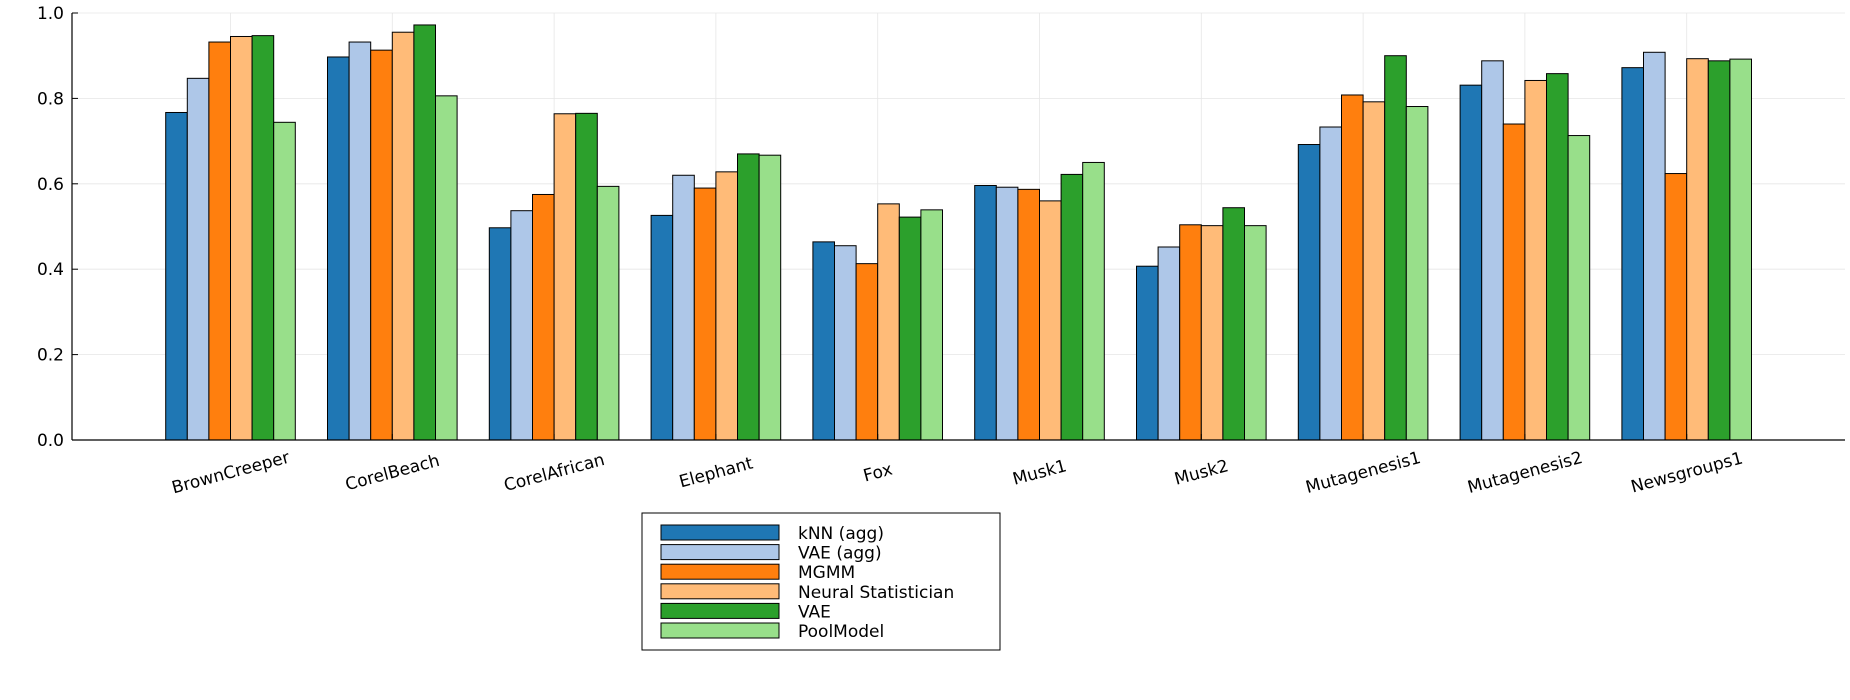  Describe the element at coordinates (392, 473) in the screenshot. I see `x-tick-label: CorelBeach` at that location.